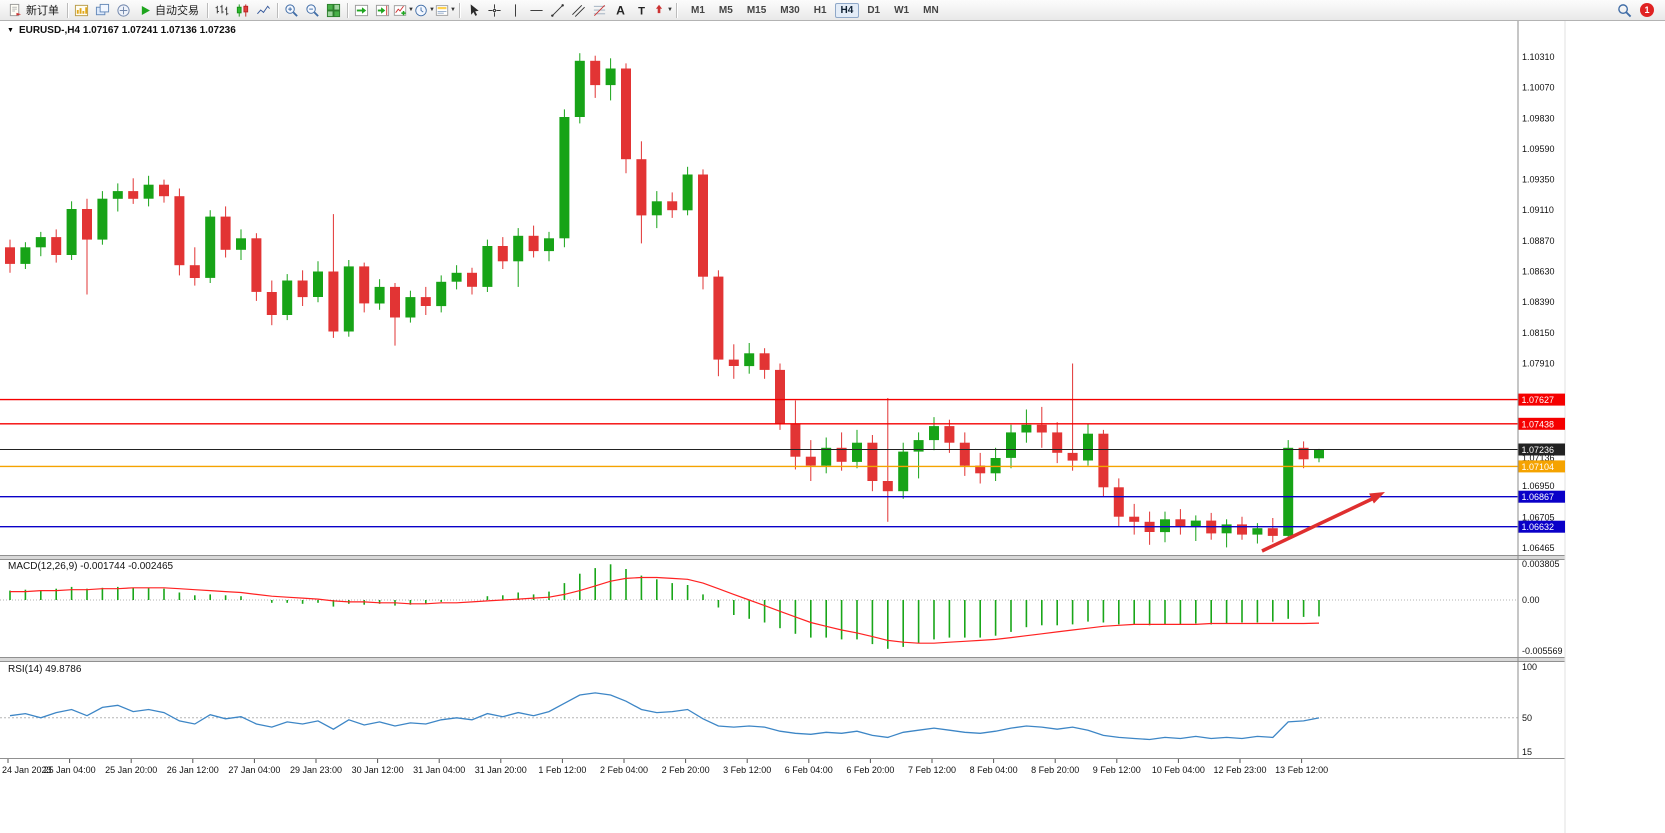 The height and width of the screenshot is (833, 1665). I want to click on zoom-in-icon, so click(291, 10).